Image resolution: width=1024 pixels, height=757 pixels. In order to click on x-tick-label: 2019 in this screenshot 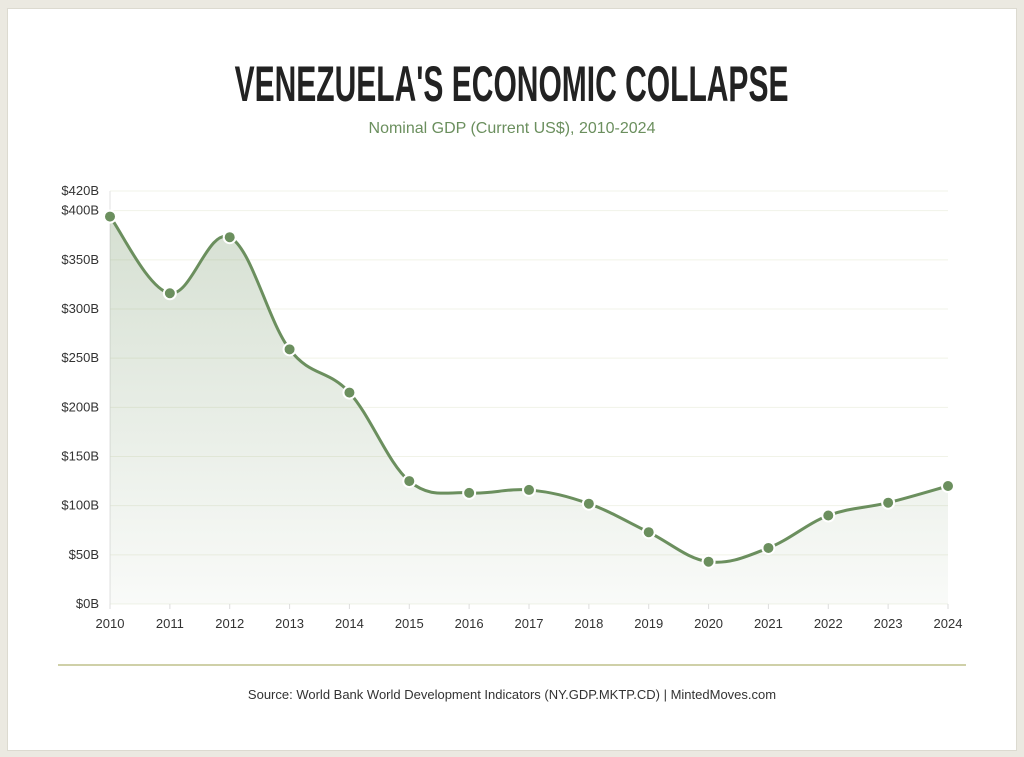, I will do `click(648, 623)`.